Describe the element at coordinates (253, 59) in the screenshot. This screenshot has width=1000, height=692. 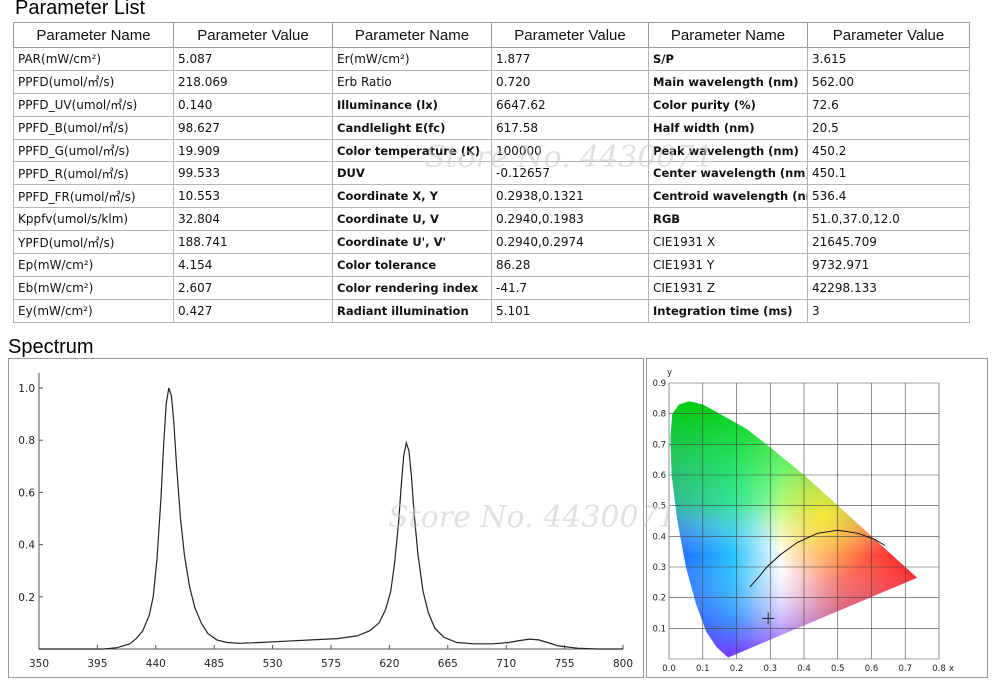
I see `parameter-value-cell: 5.087` at that location.